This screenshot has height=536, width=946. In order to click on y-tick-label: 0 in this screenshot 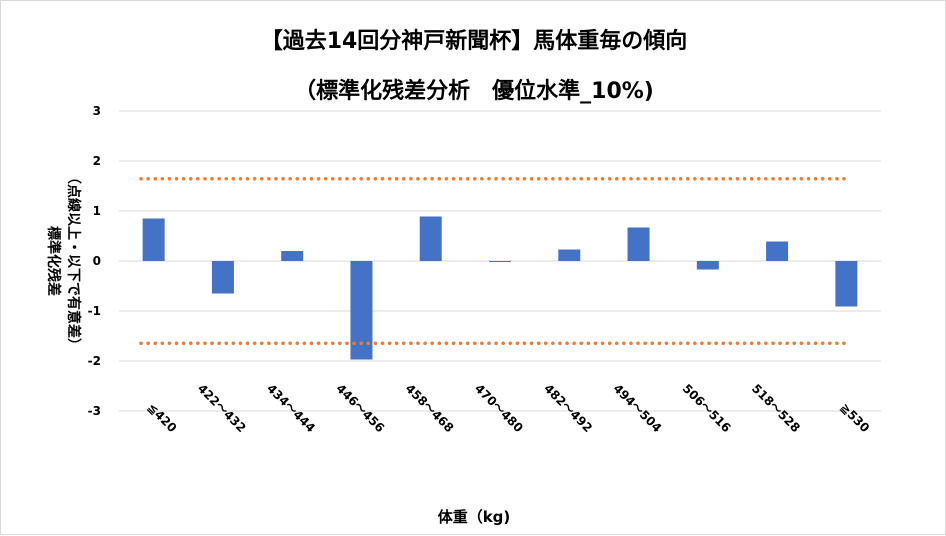, I will do `click(97, 261)`.